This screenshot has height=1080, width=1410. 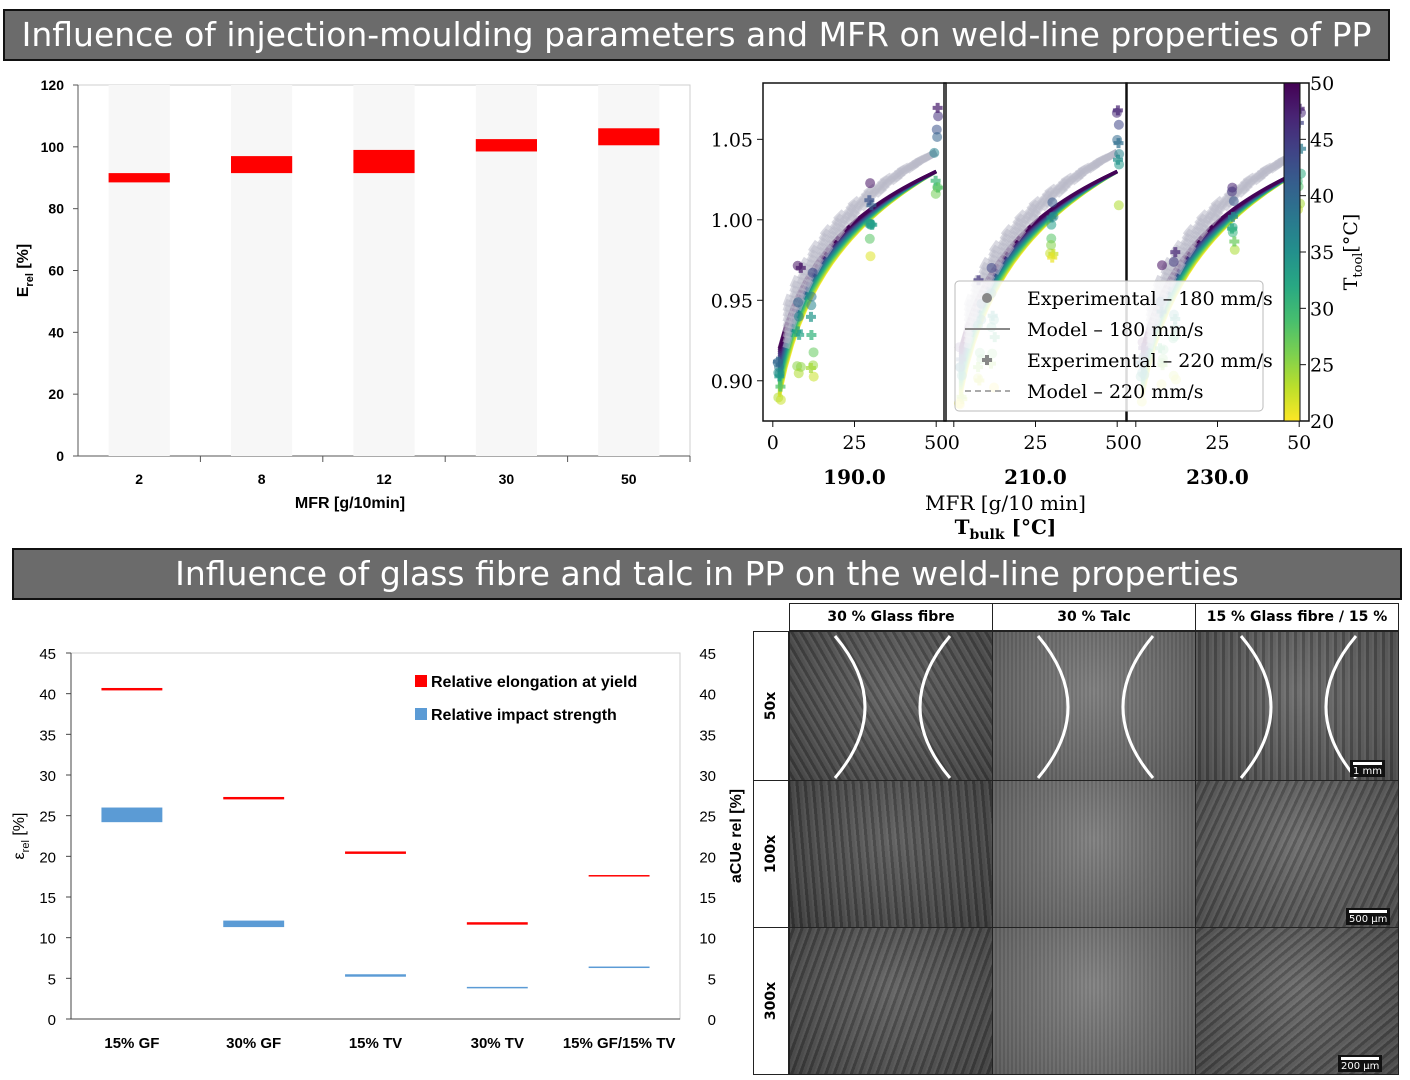 I want to click on scale-bar-500um: 500 µm, so click(x=1368, y=916).